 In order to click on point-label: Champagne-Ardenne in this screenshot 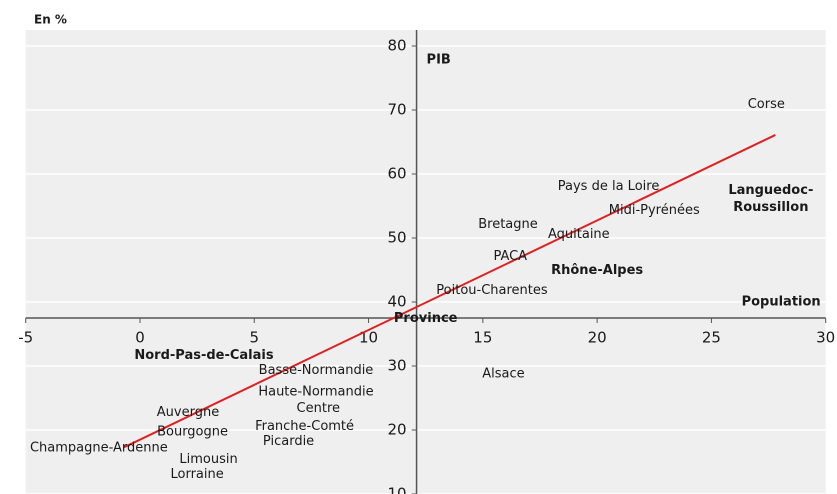, I will do `click(99, 447)`.